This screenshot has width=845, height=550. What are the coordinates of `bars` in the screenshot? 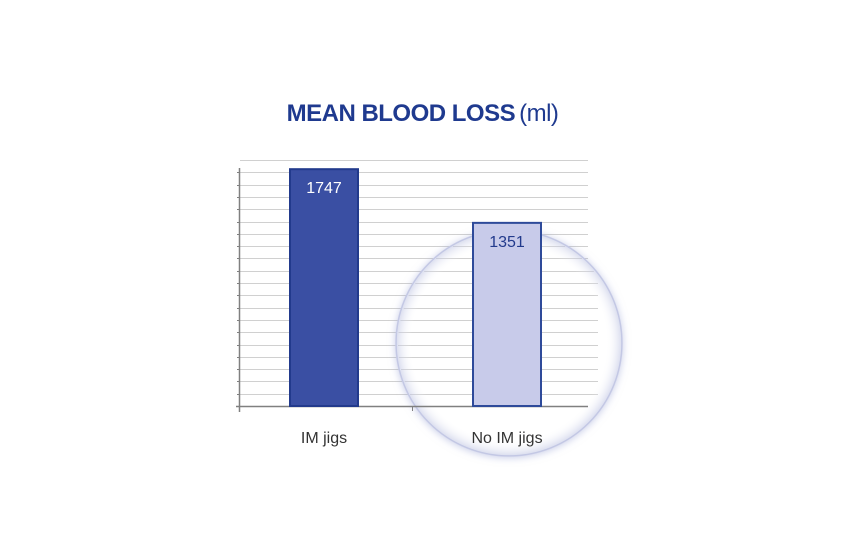 It's located at (415, 287).